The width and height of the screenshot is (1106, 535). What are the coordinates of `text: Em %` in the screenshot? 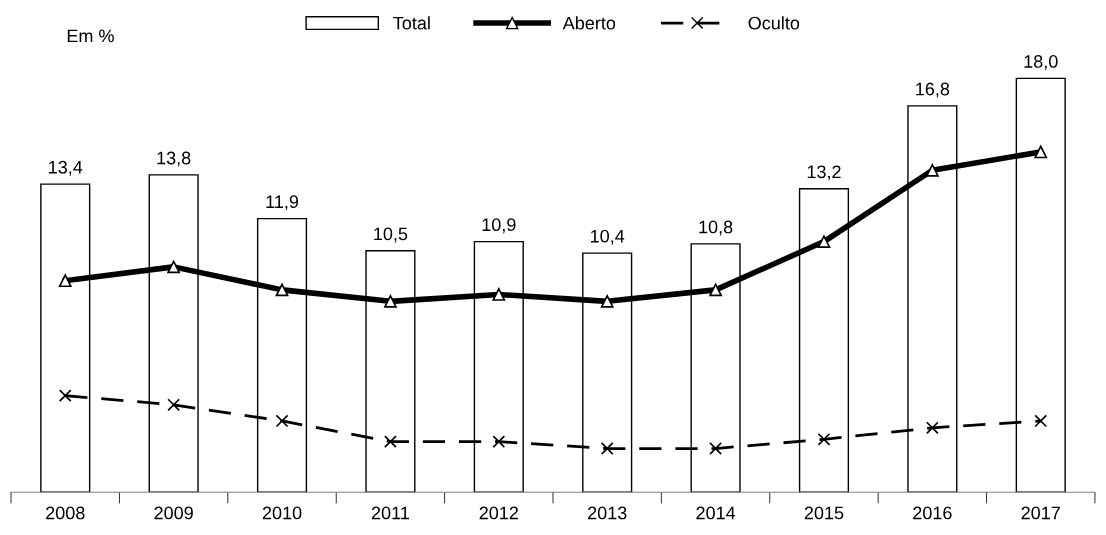 It's located at (90, 36).